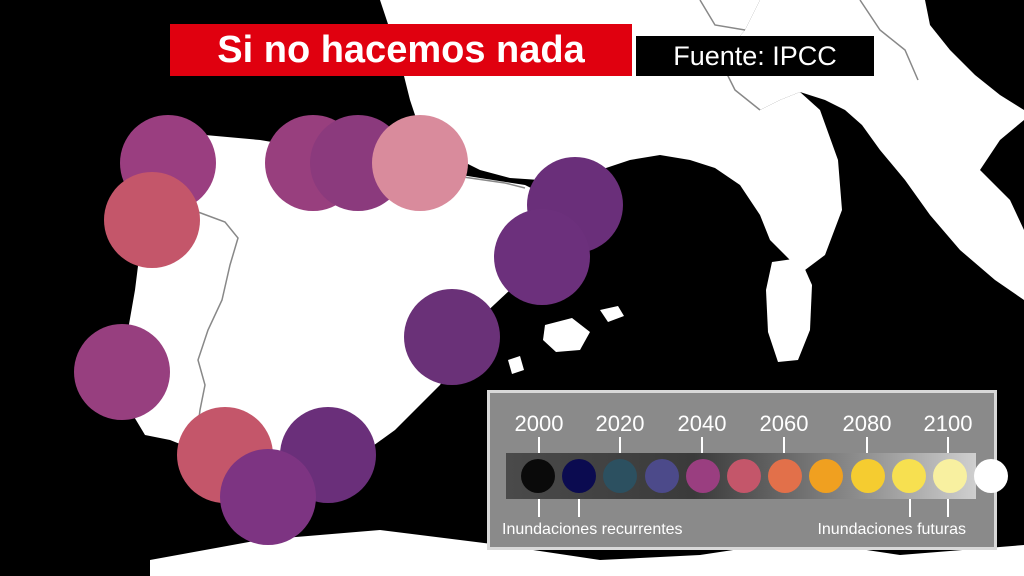 This screenshot has width=1024, height=576. What do you see at coordinates (891, 529) in the screenshot?
I see `legend-note-future: Inundaciones futuras` at bounding box center [891, 529].